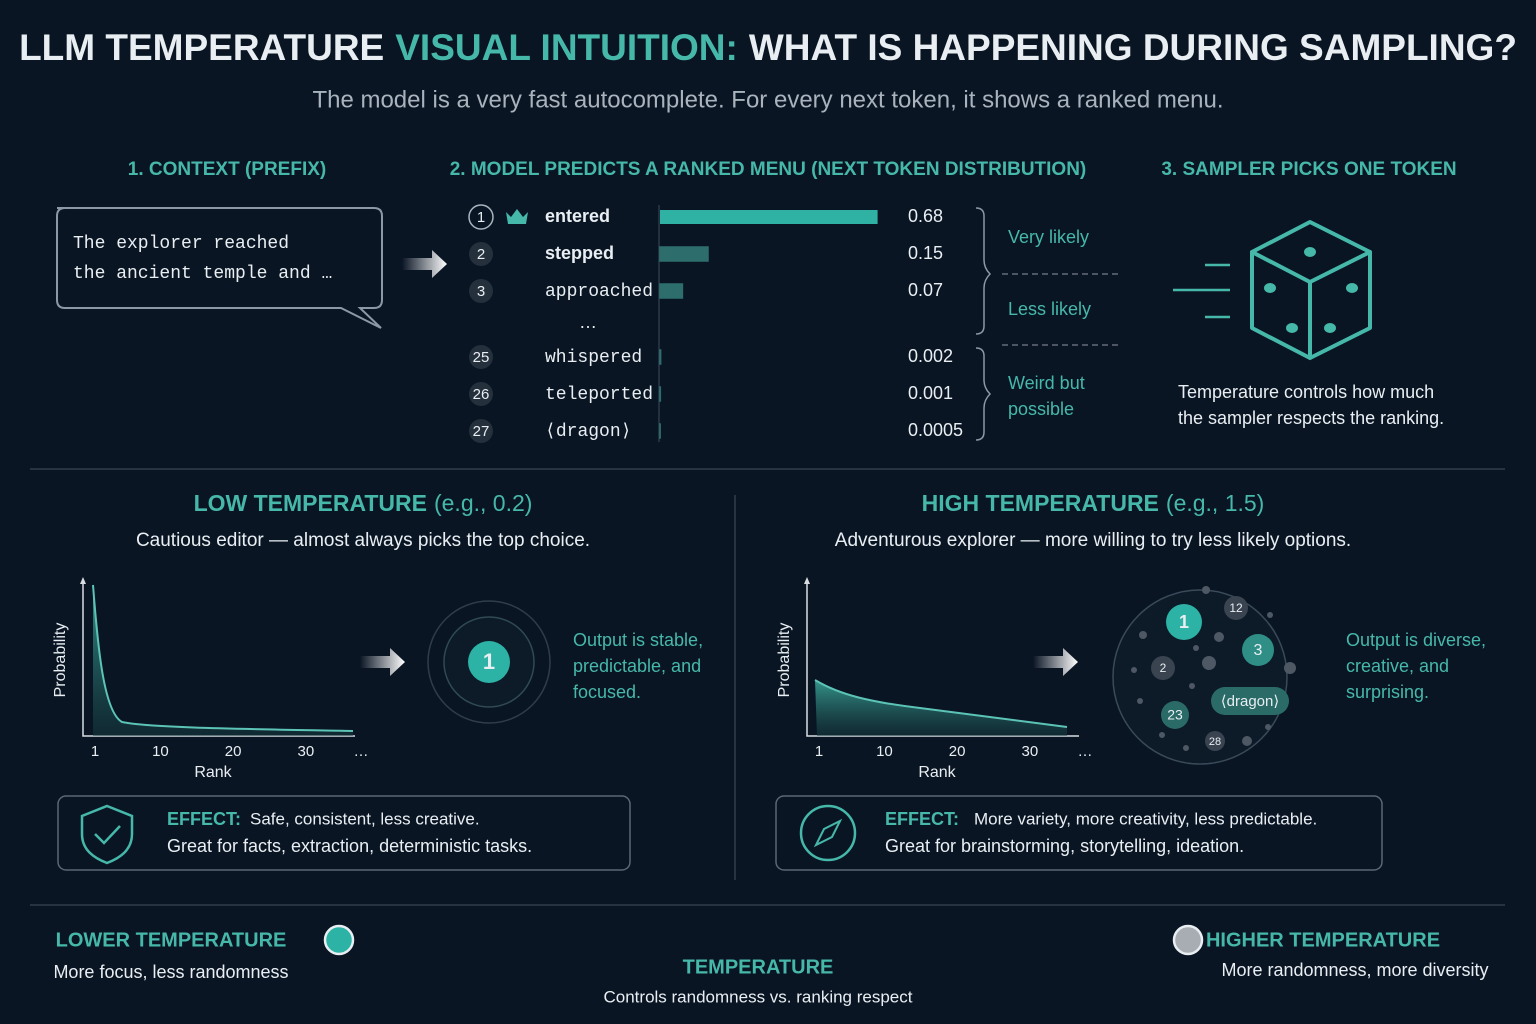  I want to click on x-tick-label: 1, so click(819, 751).